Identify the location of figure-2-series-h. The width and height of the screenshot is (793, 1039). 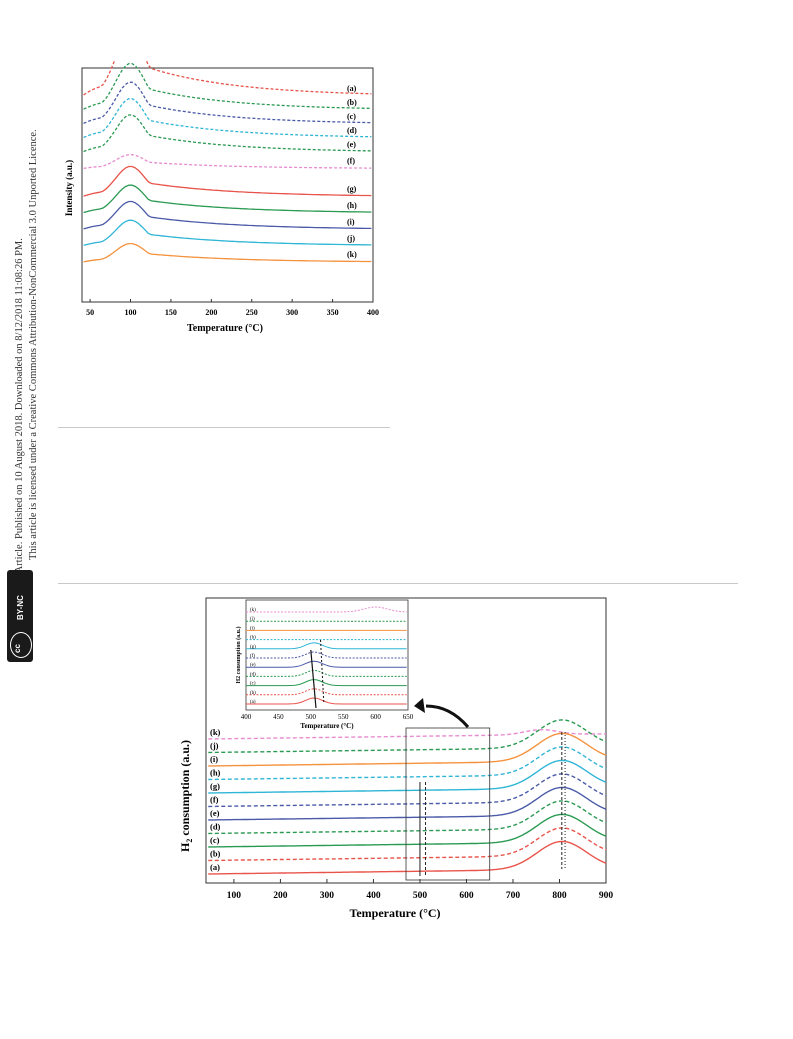
(407, 763).